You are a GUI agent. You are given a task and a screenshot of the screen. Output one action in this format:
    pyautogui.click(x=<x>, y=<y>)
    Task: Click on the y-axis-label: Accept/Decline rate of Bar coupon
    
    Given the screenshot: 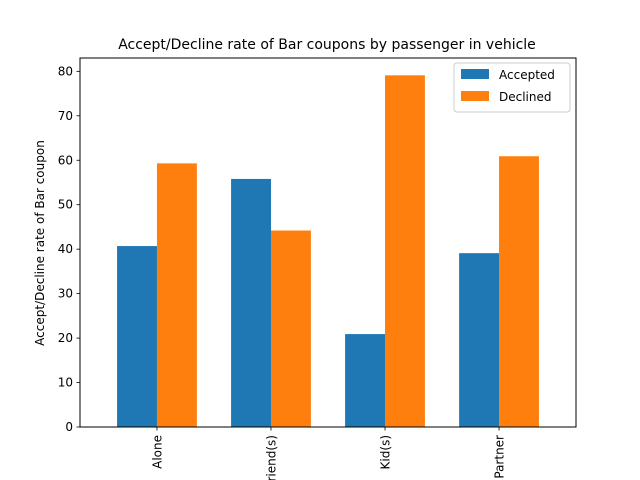 What is the action you would take?
    pyautogui.click(x=40, y=243)
    